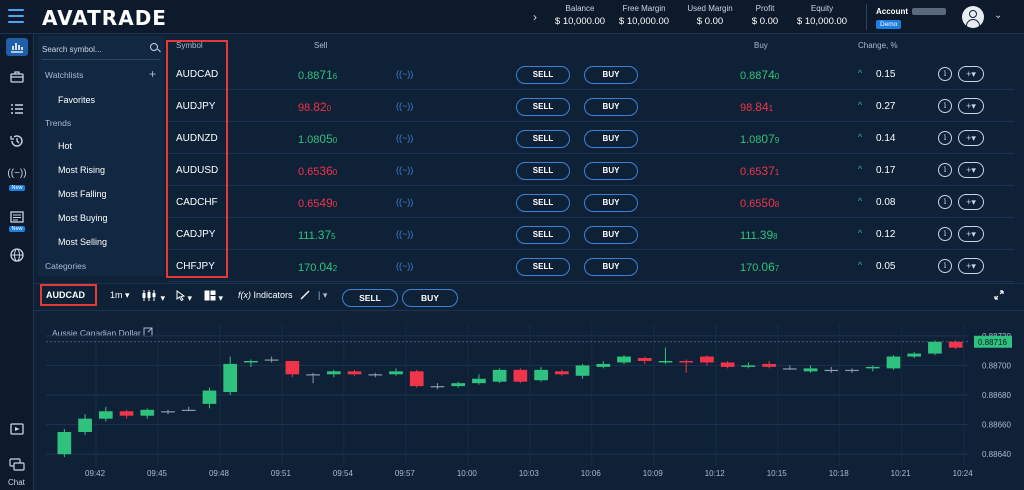 This screenshot has height=490, width=1024. What do you see at coordinates (16, 16) in the screenshot?
I see `menu-icon` at bounding box center [16, 16].